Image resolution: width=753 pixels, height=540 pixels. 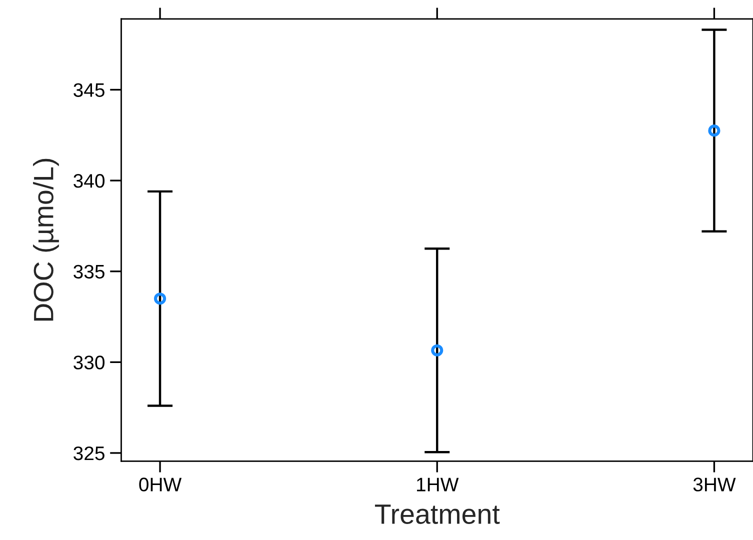 What do you see at coordinates (714, 485) in the screenshot?
I see `x-tick-label: 3HW` at bounding box center [714, 485].